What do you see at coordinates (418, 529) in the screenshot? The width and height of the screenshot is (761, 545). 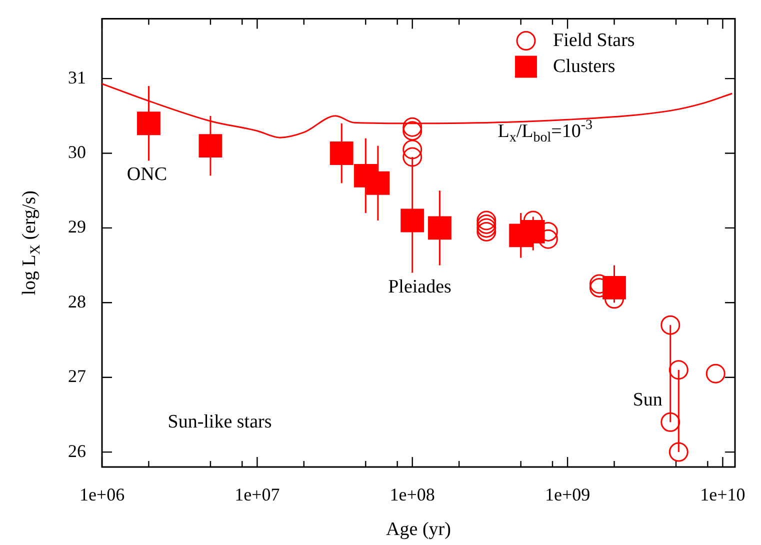 I see `x-axis-title: Age (yr)` at bounding box center [418, 529].